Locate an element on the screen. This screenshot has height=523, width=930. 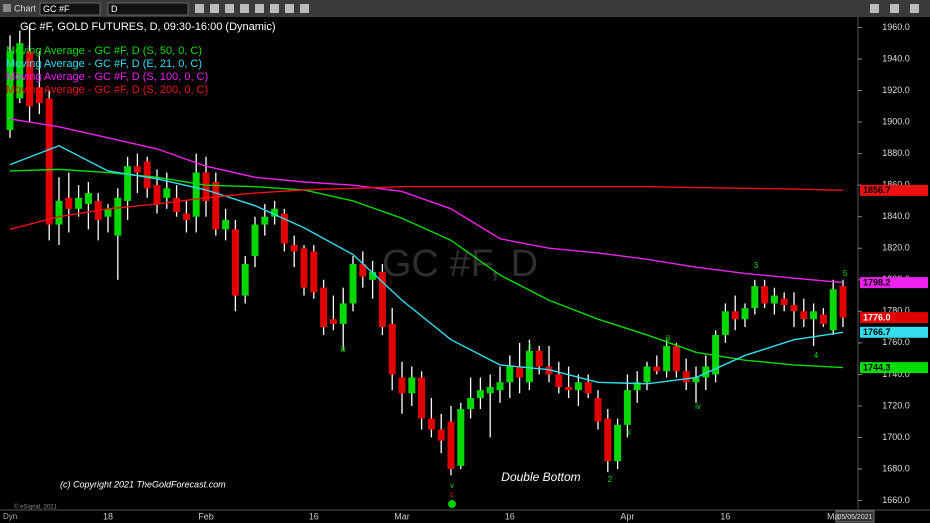
date-box is located at coordinates (855, 516).